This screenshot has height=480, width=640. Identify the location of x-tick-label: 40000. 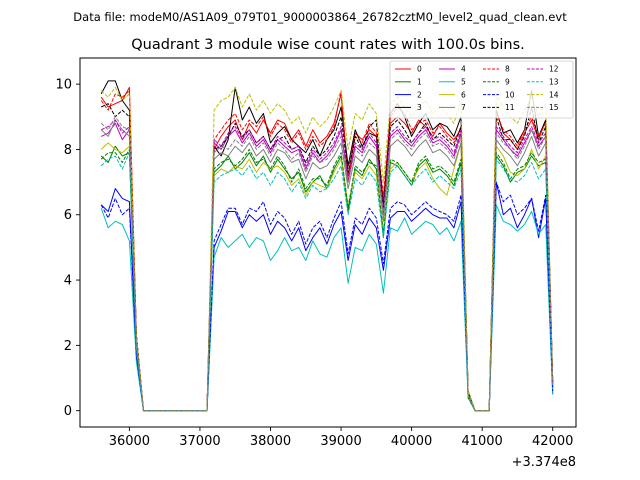
(411, 441).